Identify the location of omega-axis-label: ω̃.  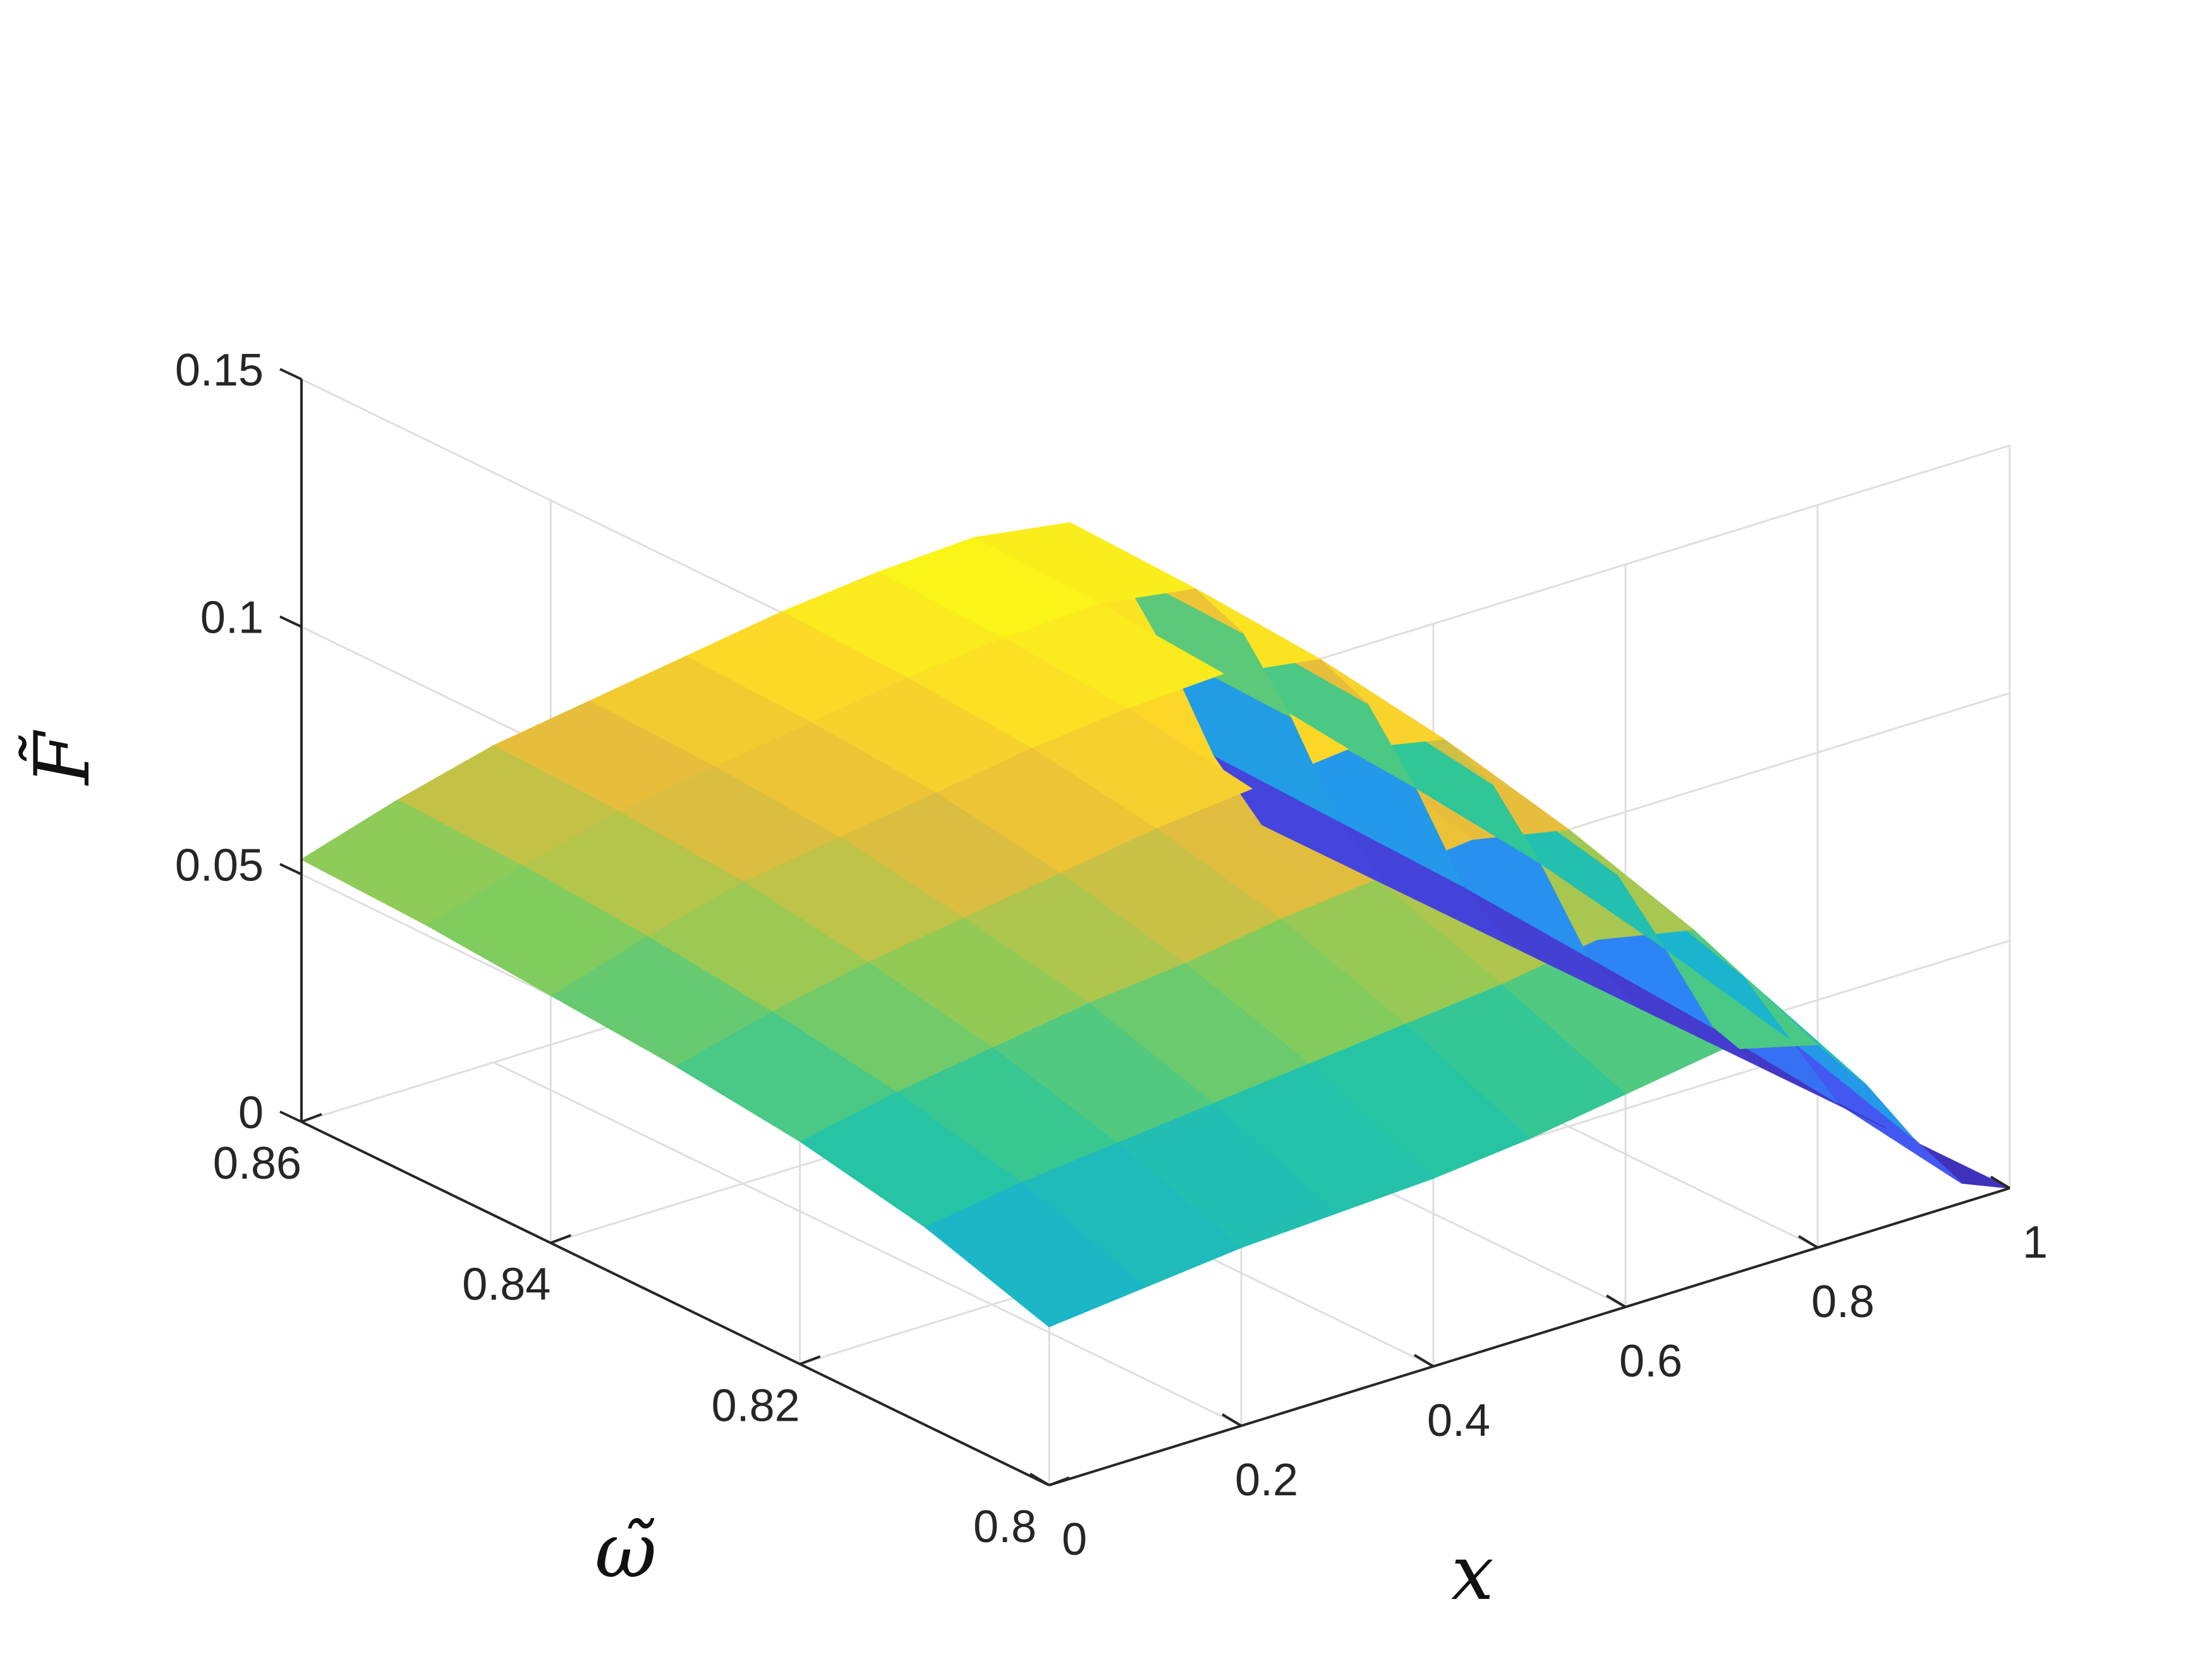
(626, 1551).